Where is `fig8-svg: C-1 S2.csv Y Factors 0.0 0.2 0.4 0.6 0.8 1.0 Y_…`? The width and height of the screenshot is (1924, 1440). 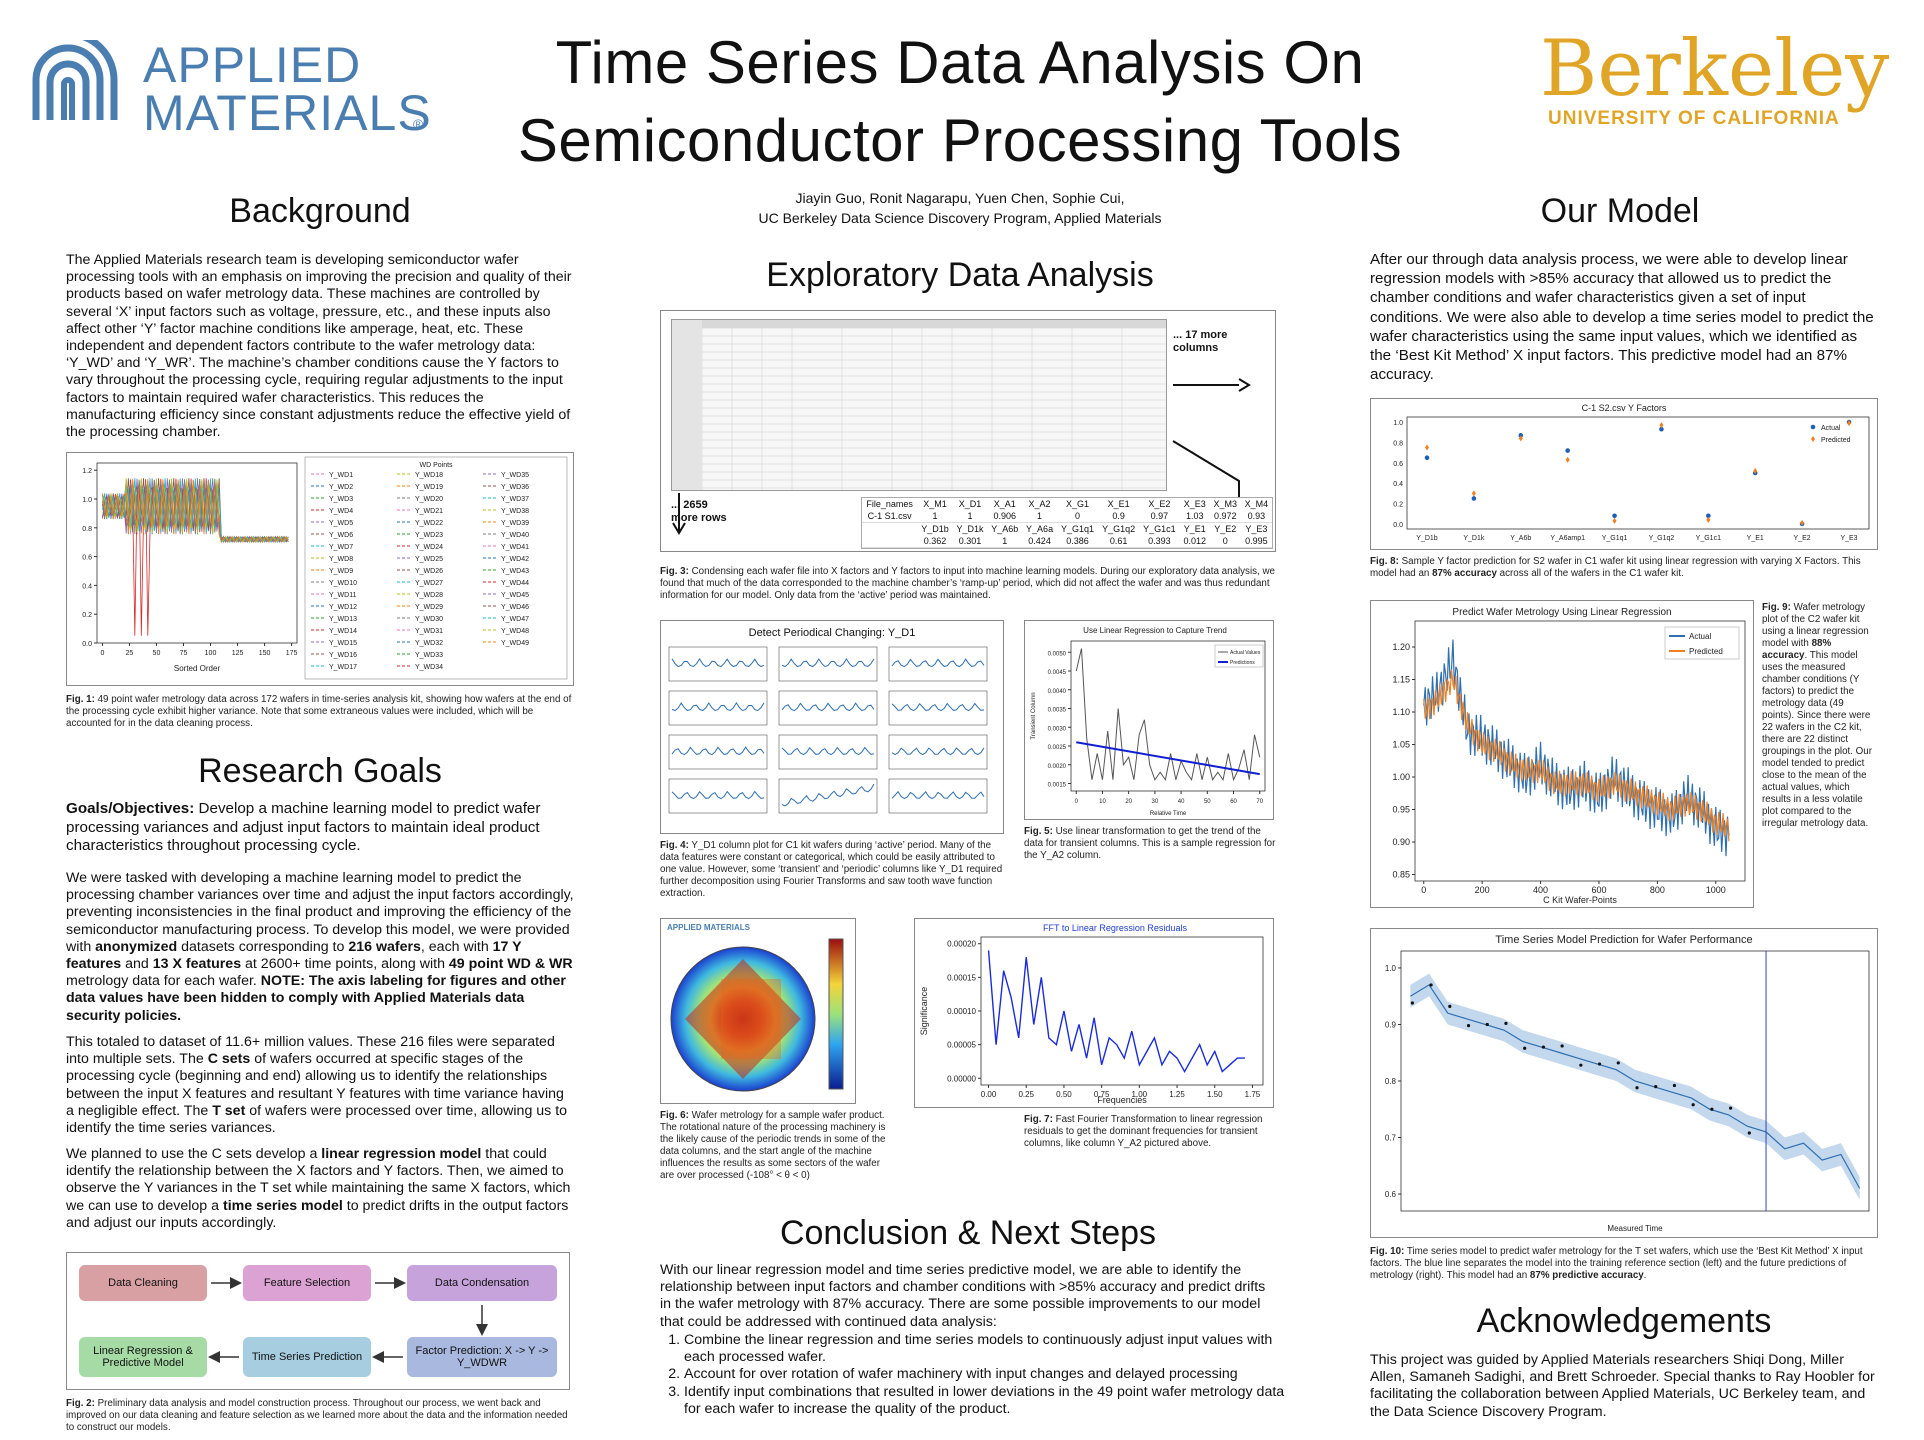 fig8-svg: C-1 S2.csv Y Factors 0.0 0.2 0.4 0.6 0.8 1.0 Y_… is located at coordinates (1631, 472).